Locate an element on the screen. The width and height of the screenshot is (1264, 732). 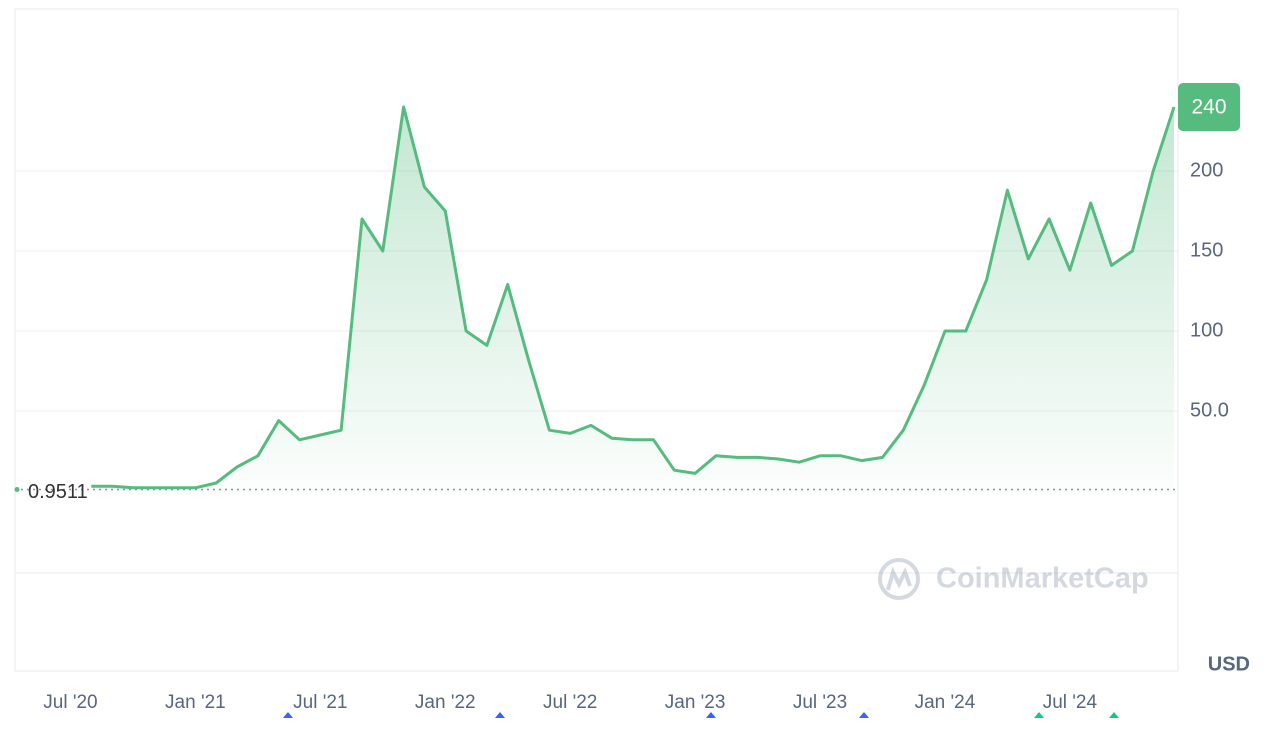
y-tick-label: 50.0 is located at coordinates (1209, 410).